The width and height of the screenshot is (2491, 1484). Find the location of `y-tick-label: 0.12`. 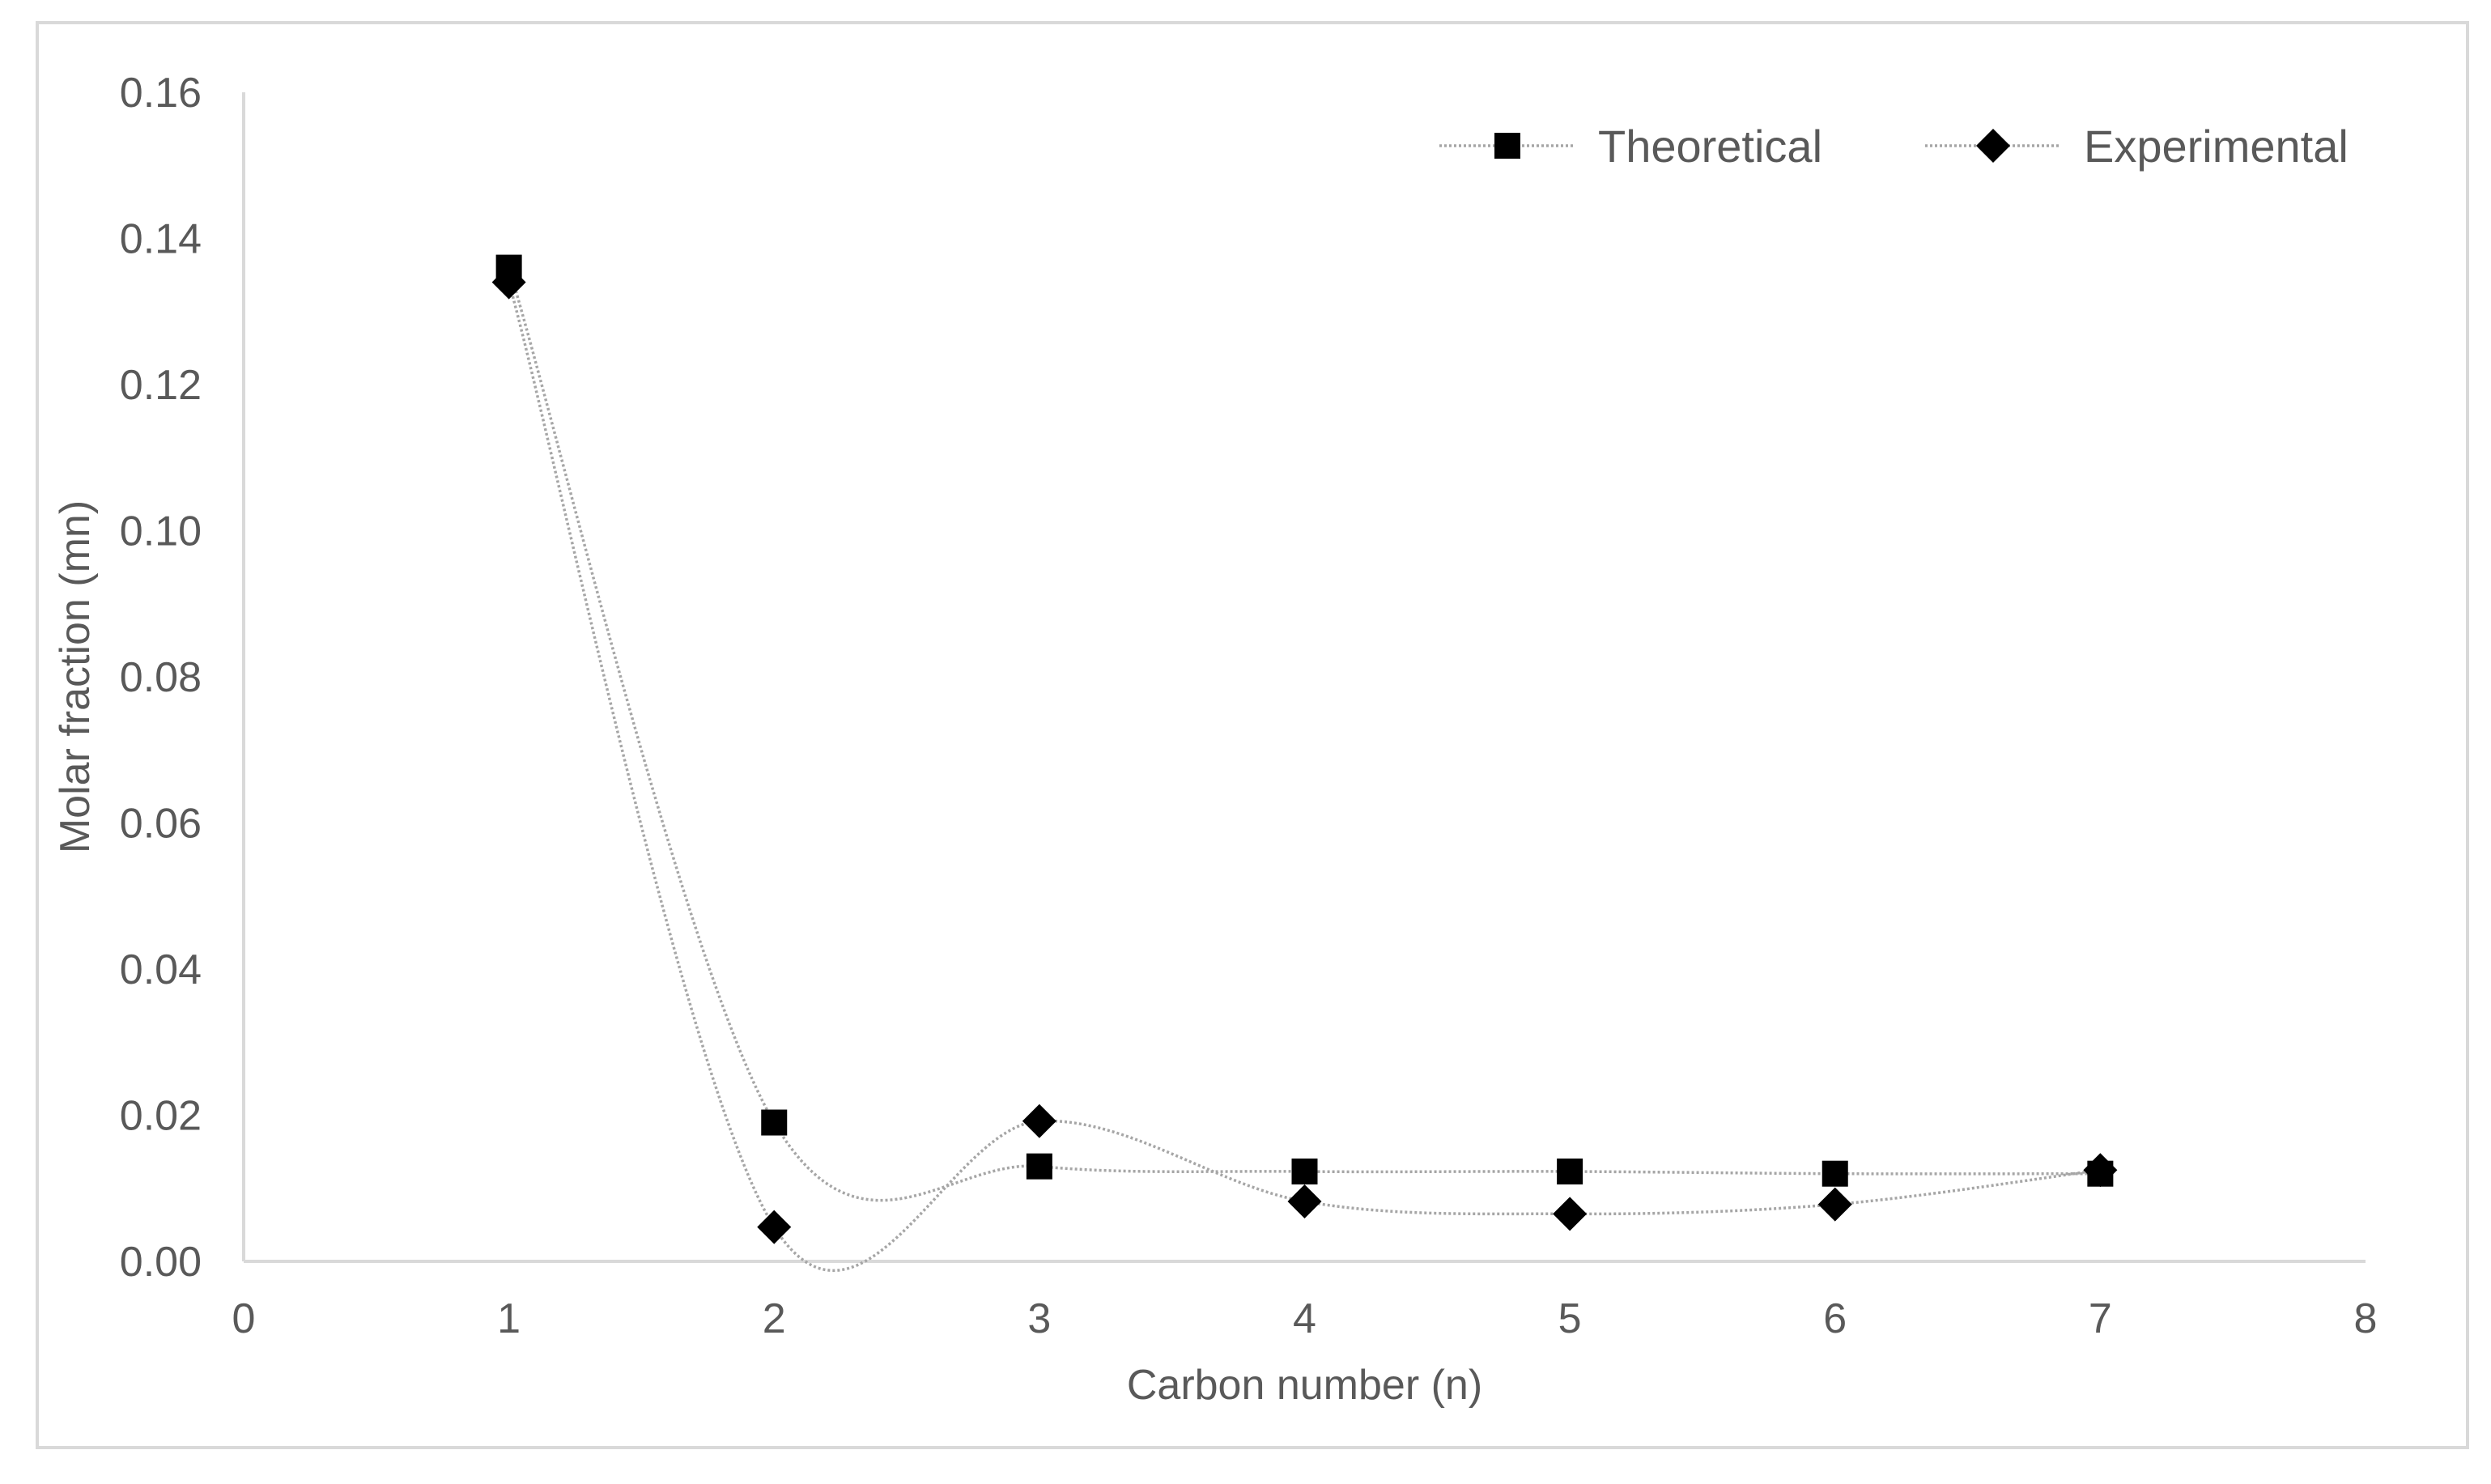

y-tick-label: 0.12 is located at coordinates (161, 385).